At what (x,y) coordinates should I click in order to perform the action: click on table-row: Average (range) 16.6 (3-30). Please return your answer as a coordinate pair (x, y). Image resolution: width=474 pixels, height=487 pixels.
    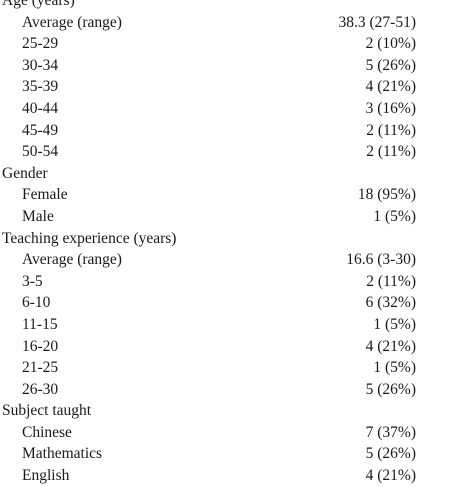
    Looking at the image, I should click on (237, 260).